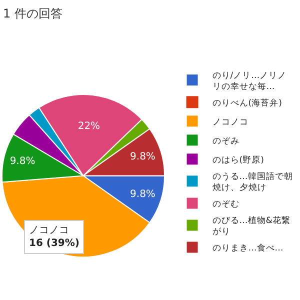  What do you see at coordinates (238, 160) in the screenshot?
I see `legend-label: のはら(野原)` at bounding box center [238, 160].